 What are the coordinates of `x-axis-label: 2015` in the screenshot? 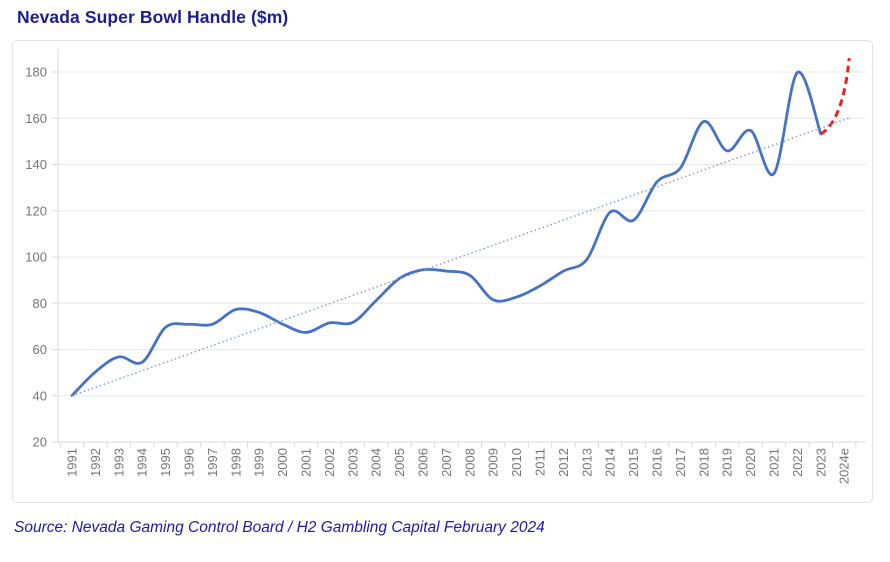 It's located at (633, 462).